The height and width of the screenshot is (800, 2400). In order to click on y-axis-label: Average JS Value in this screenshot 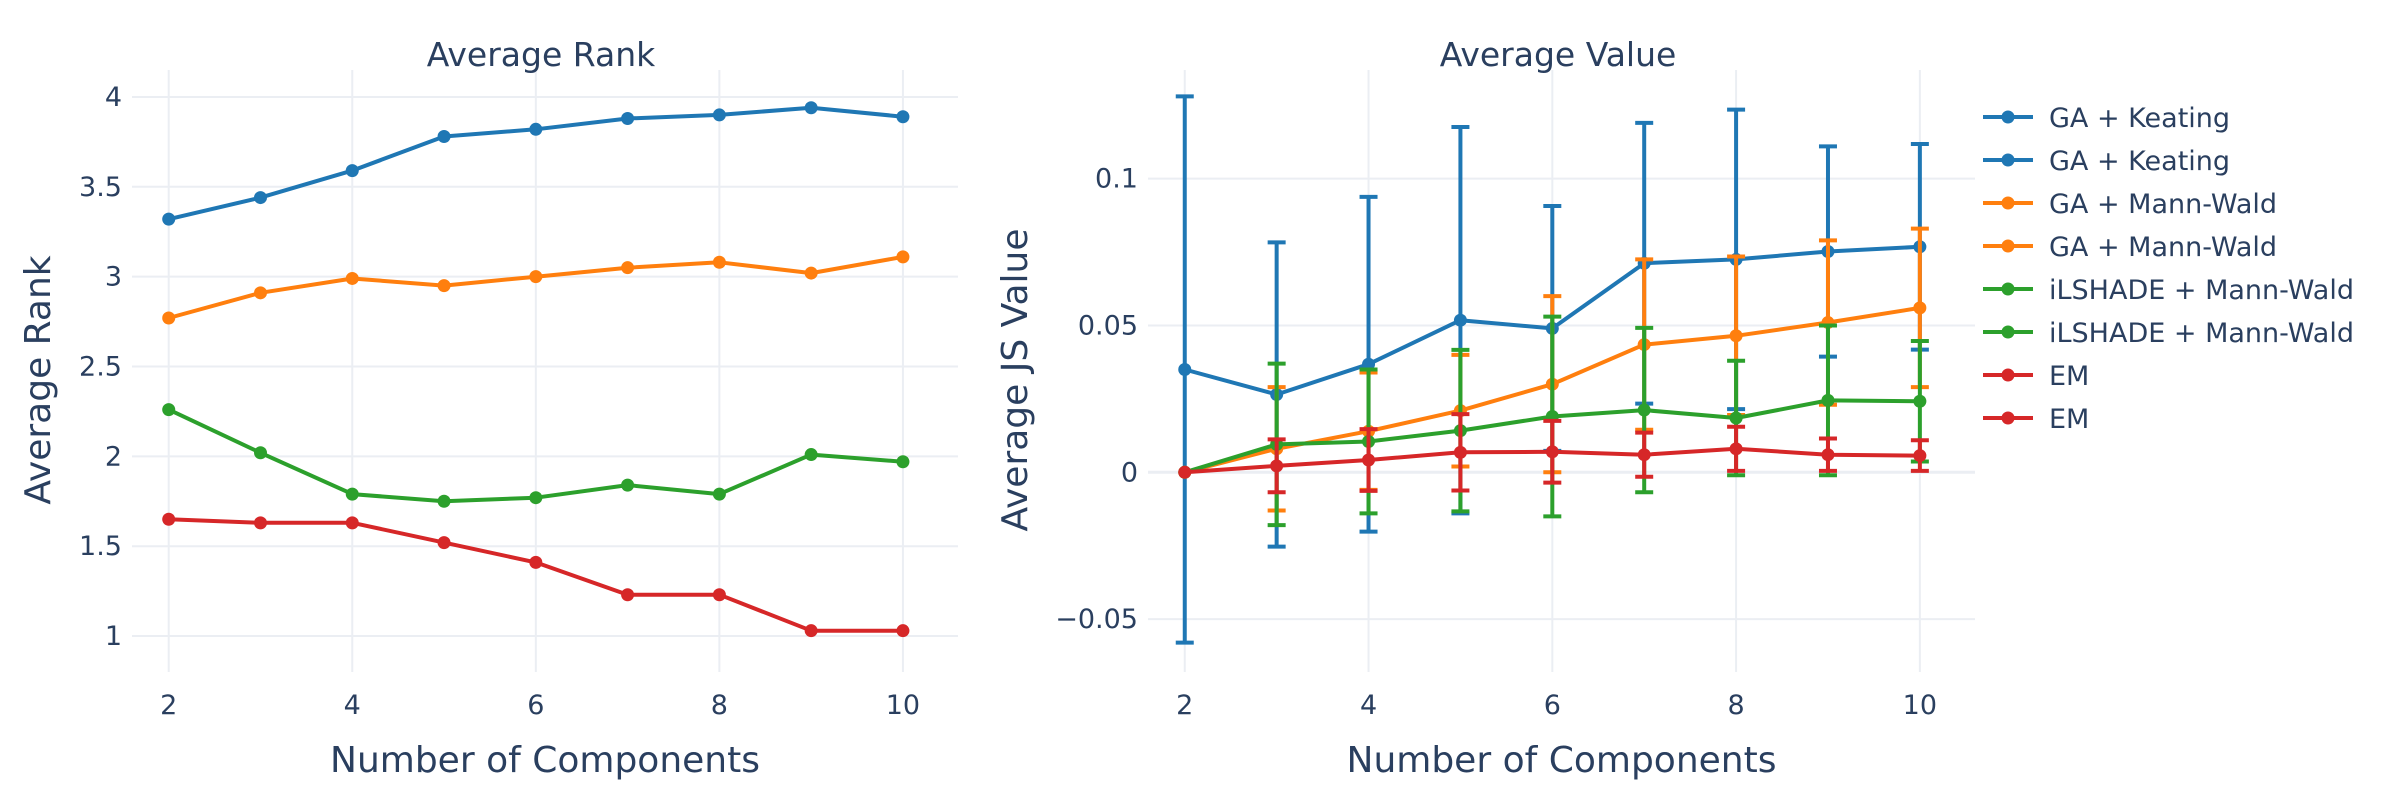, I will do `click(1015, 379)`.